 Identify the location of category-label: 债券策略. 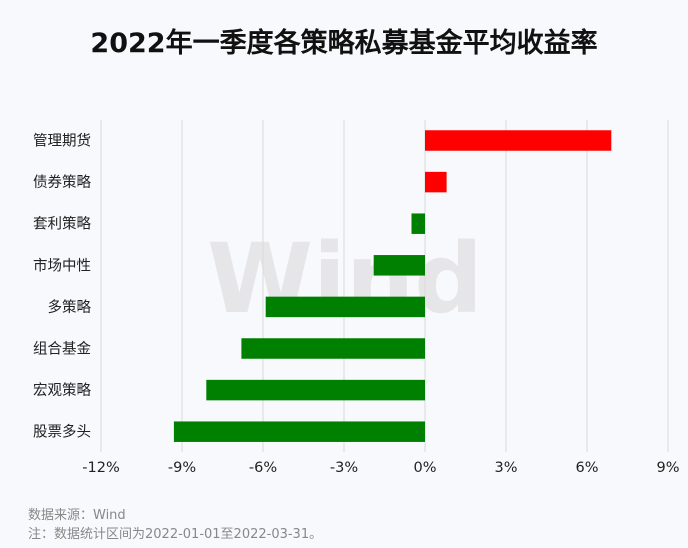
(62, 182).